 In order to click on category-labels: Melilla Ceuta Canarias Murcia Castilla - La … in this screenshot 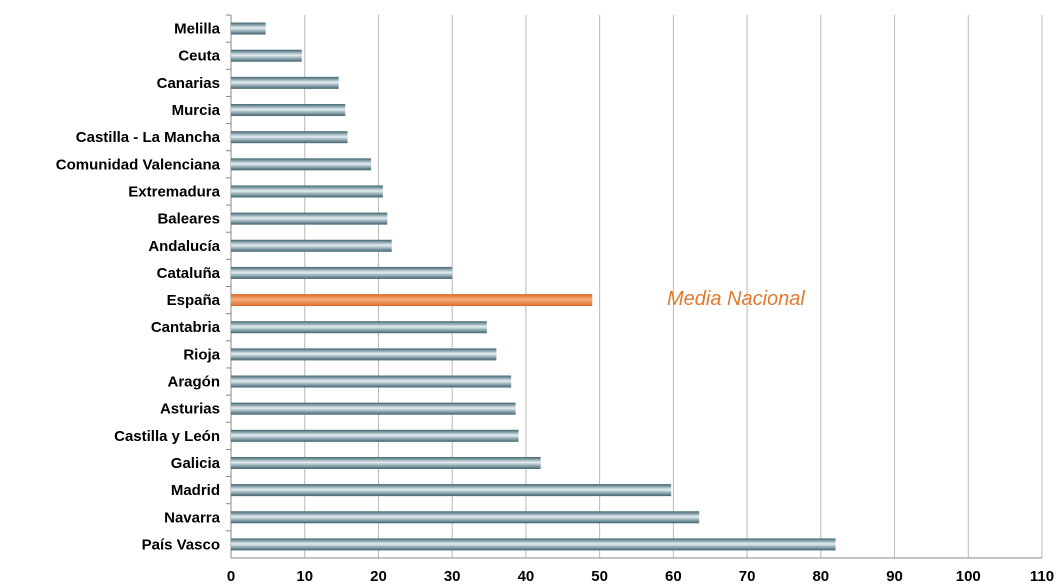, I will do `click(138, 287)`.